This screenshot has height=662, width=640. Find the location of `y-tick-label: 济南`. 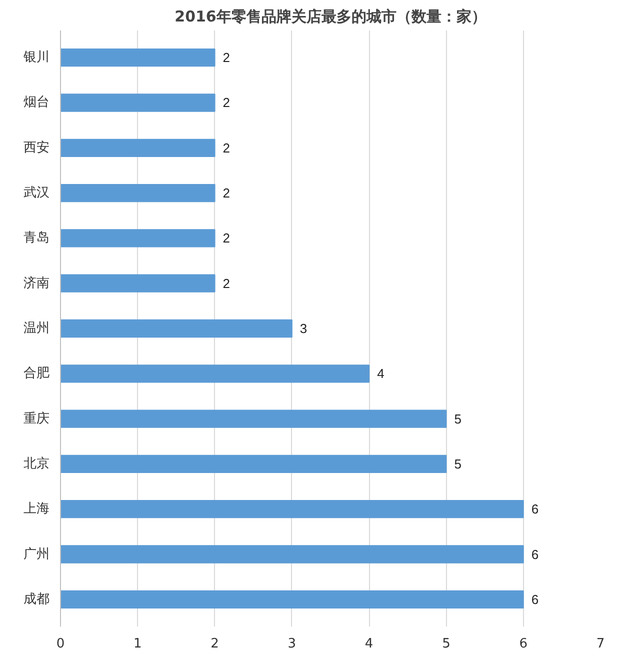

y-tick-label: 济南 is located at coordinates (37, 283).